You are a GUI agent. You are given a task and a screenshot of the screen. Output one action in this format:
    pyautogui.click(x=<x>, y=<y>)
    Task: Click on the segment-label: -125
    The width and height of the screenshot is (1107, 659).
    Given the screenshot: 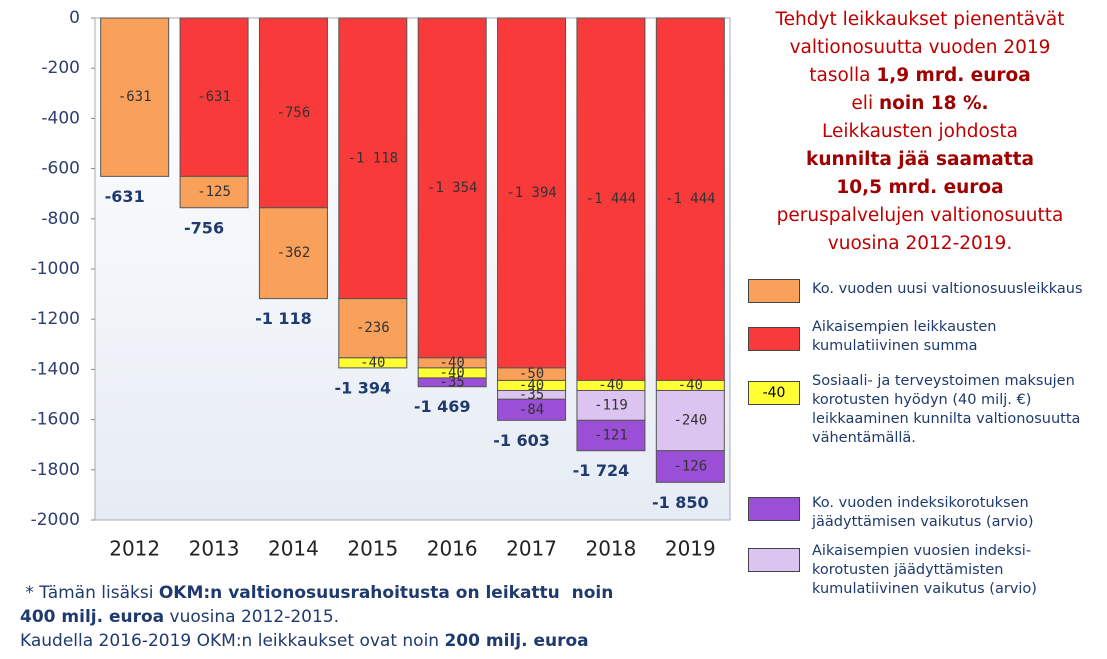 What is the action you would take?
    pyautogui.click(x=214, y=192)
    